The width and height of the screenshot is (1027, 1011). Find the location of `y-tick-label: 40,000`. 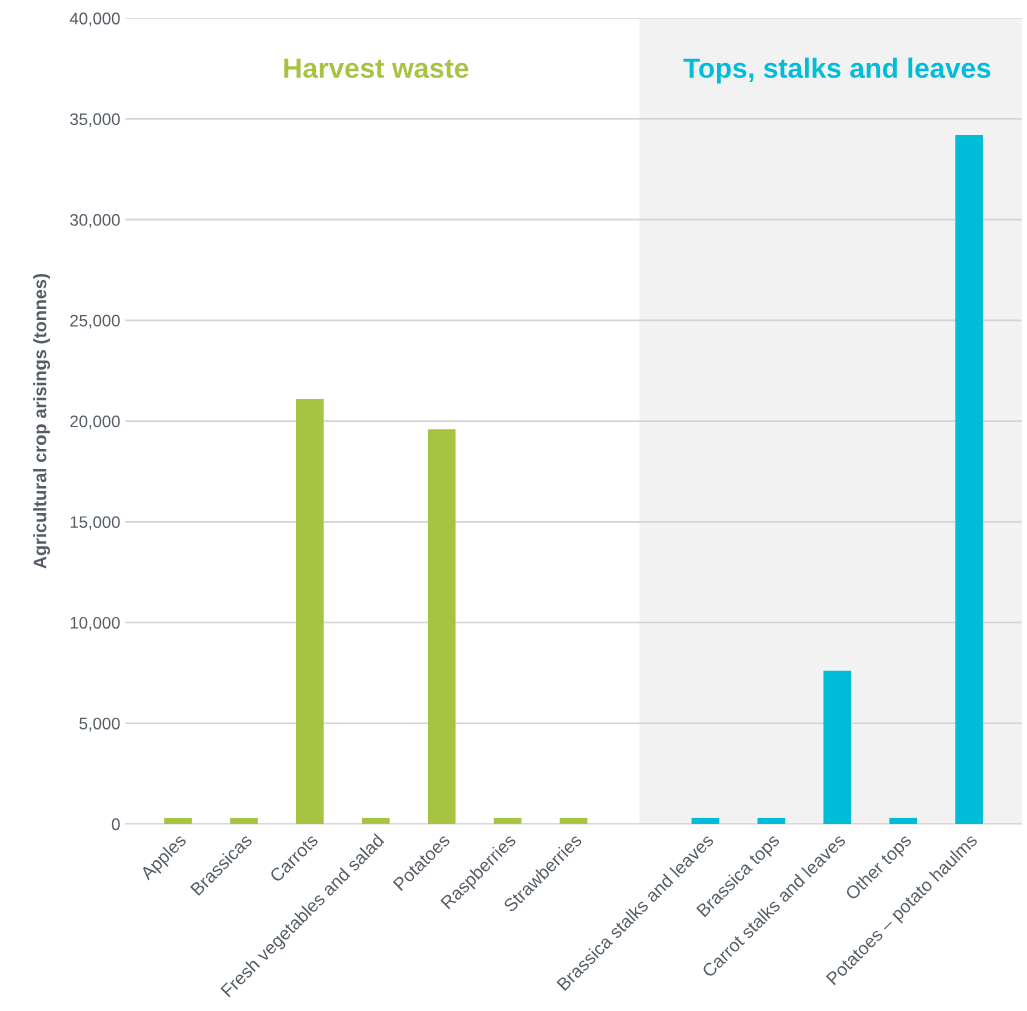

y-tick-label: 40,000 is located at coordinates (94, 19).